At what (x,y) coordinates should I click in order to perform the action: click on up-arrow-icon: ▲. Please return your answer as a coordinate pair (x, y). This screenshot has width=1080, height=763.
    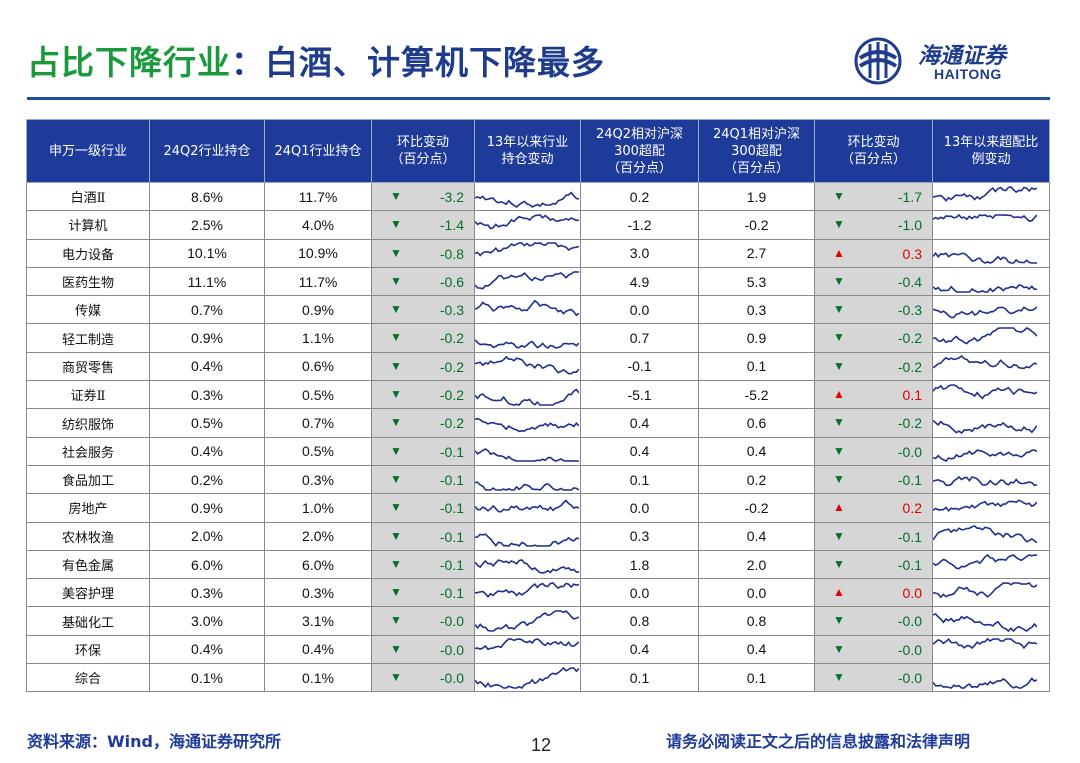
    Looking at the image, I should click on (839, 394).